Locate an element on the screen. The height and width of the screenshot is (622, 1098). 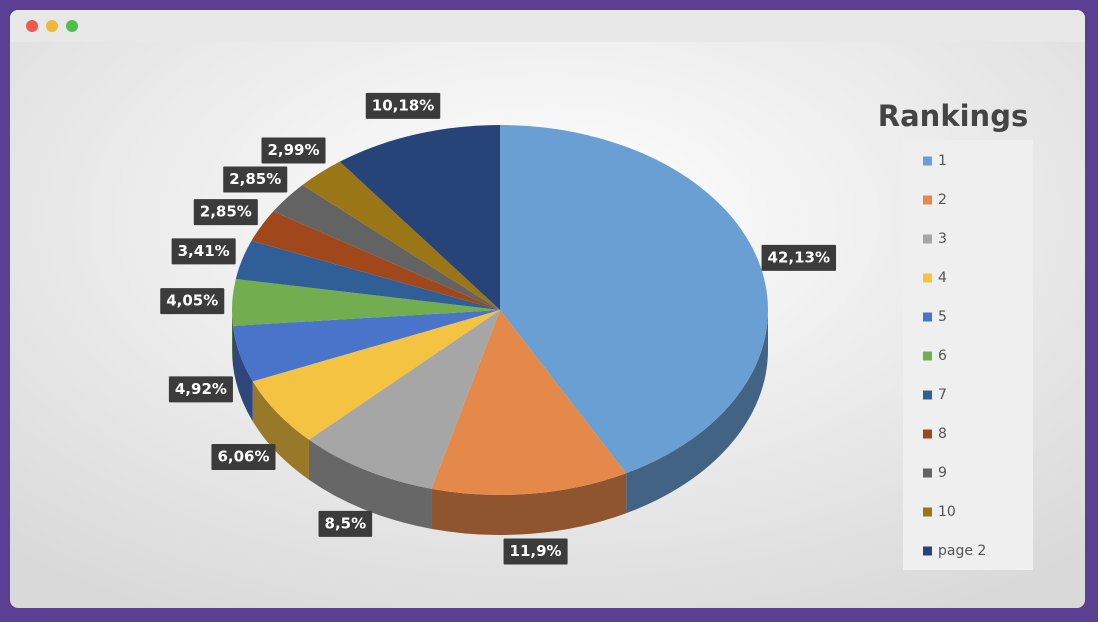
data-label: 4,92% is located at coordinates (201, 389).